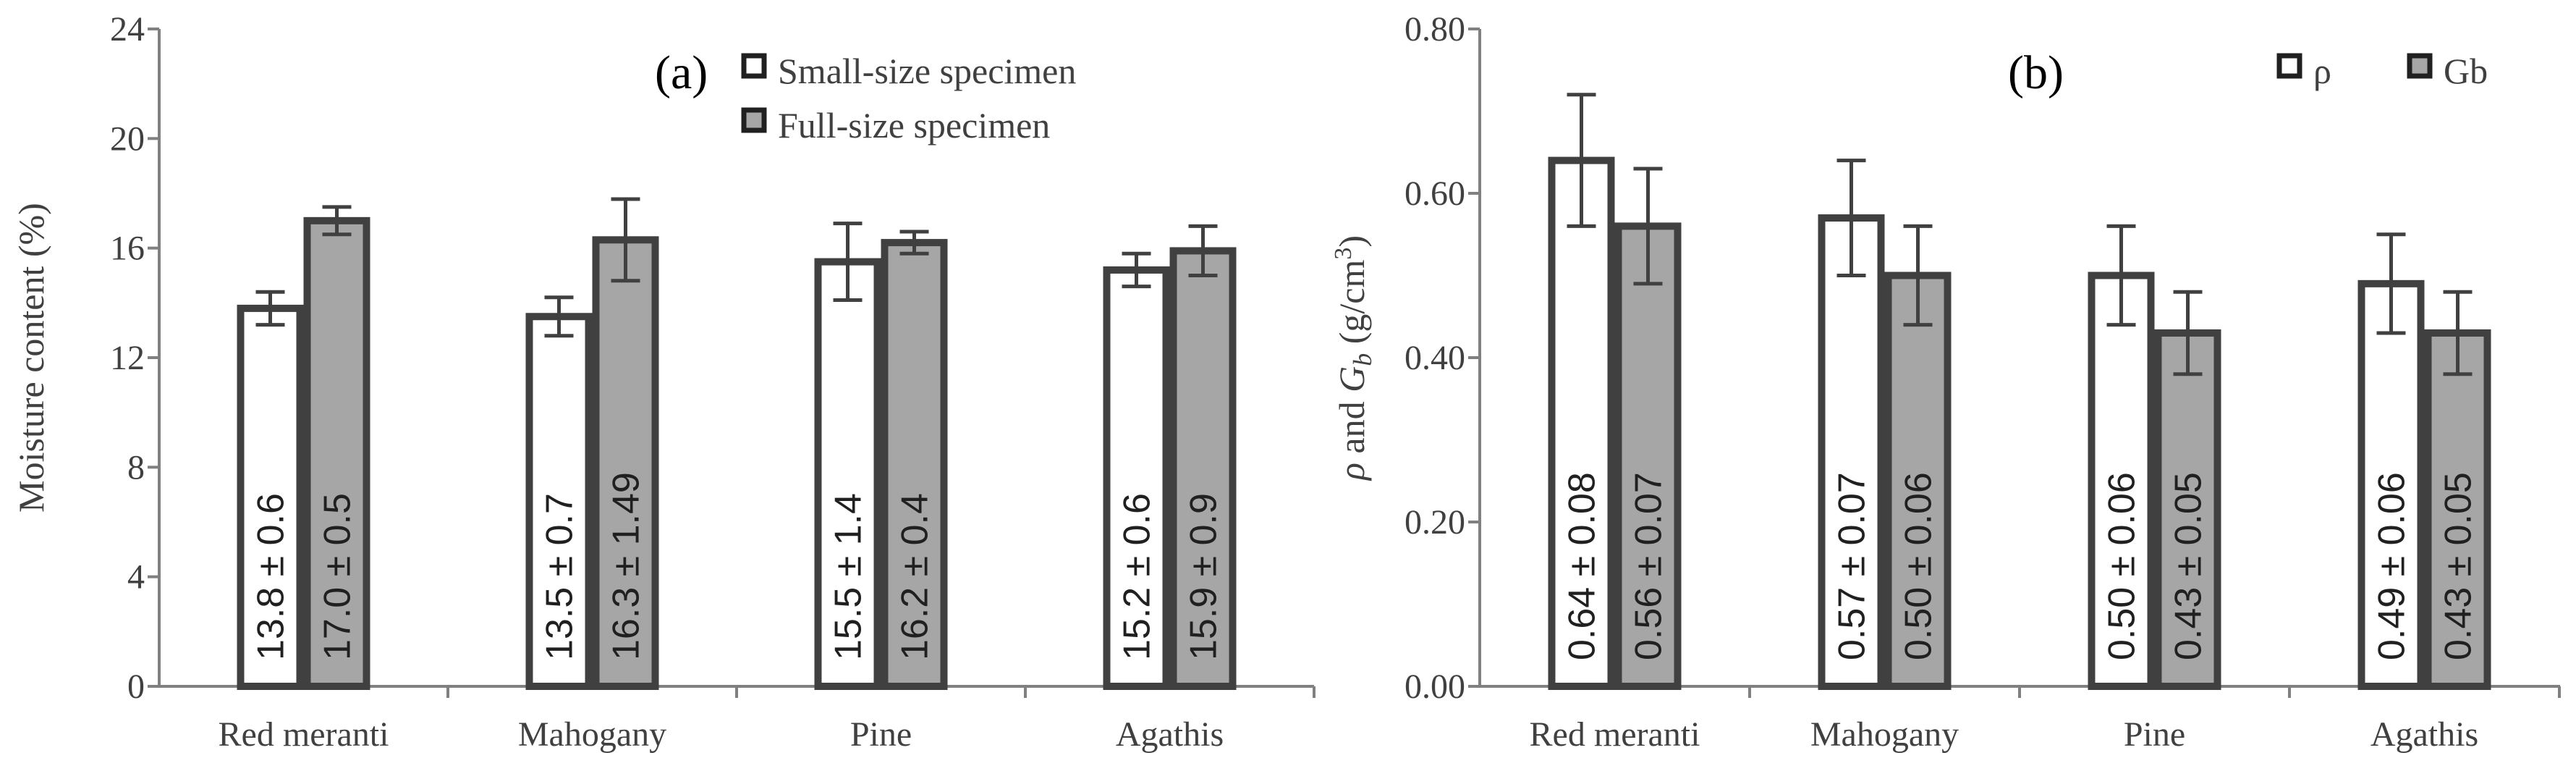  Describe the element at coordinates (136, 467) in the screenshot. I see `y-tick-label: 8` at that location.